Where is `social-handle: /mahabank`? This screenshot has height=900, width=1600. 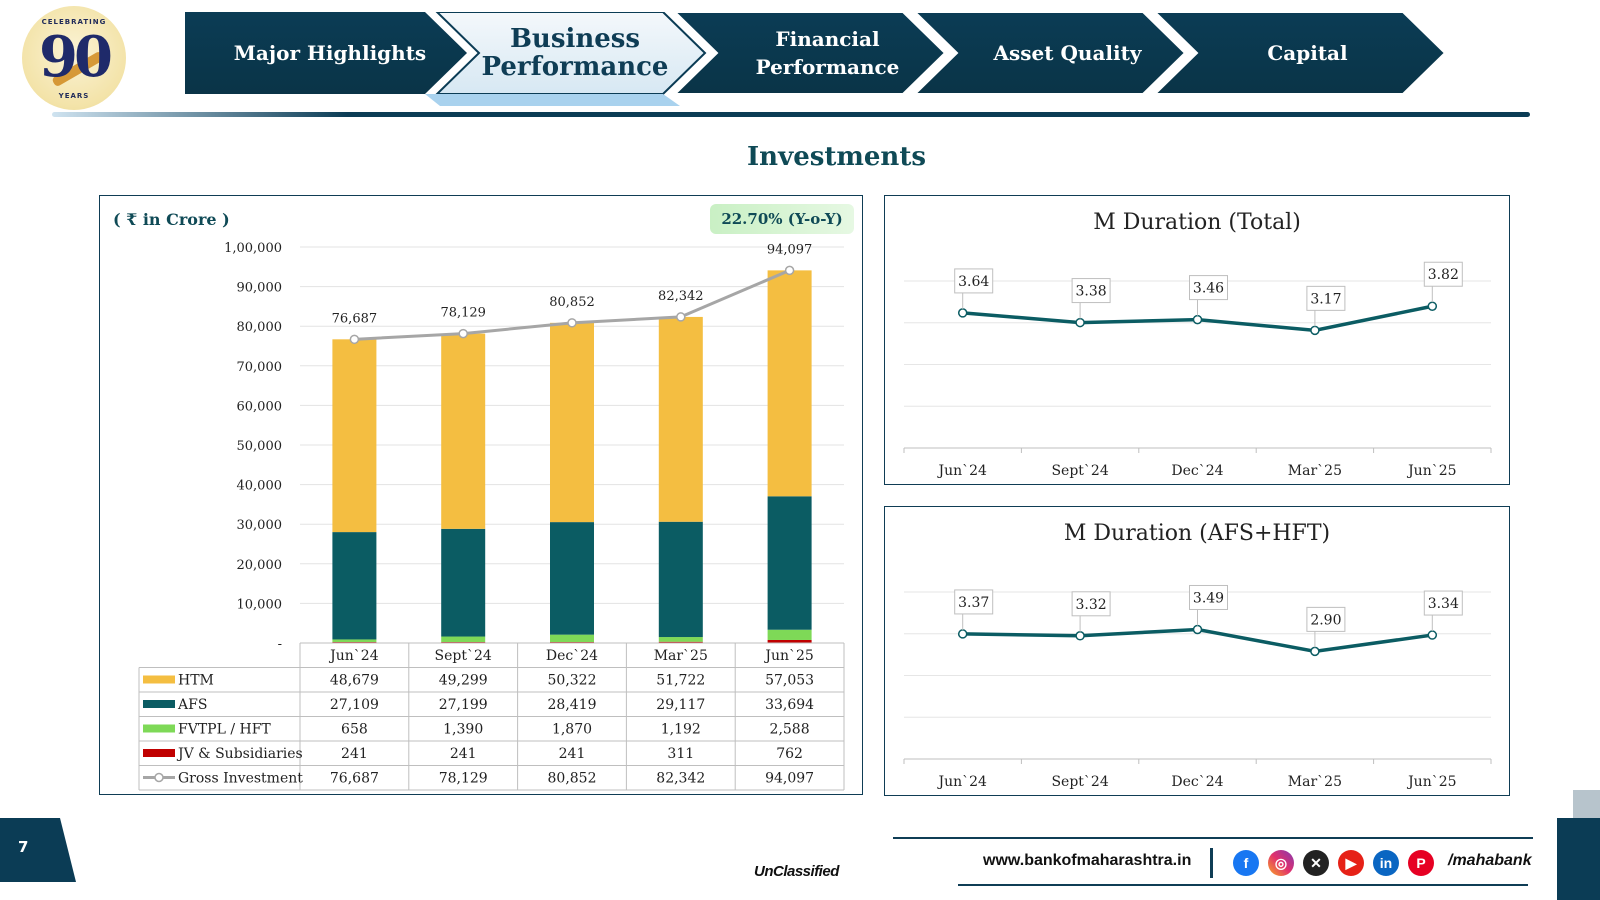 social-handle: /mahabank is located at coordinates (1490, 860).